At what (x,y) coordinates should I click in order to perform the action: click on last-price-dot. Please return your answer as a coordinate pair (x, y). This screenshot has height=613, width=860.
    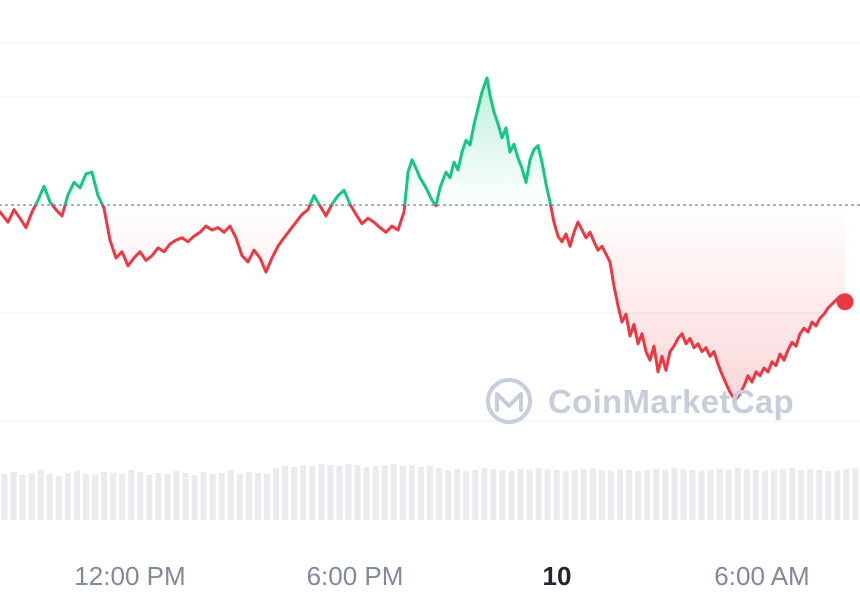
    Looking at the image, I should click on (845, 302).